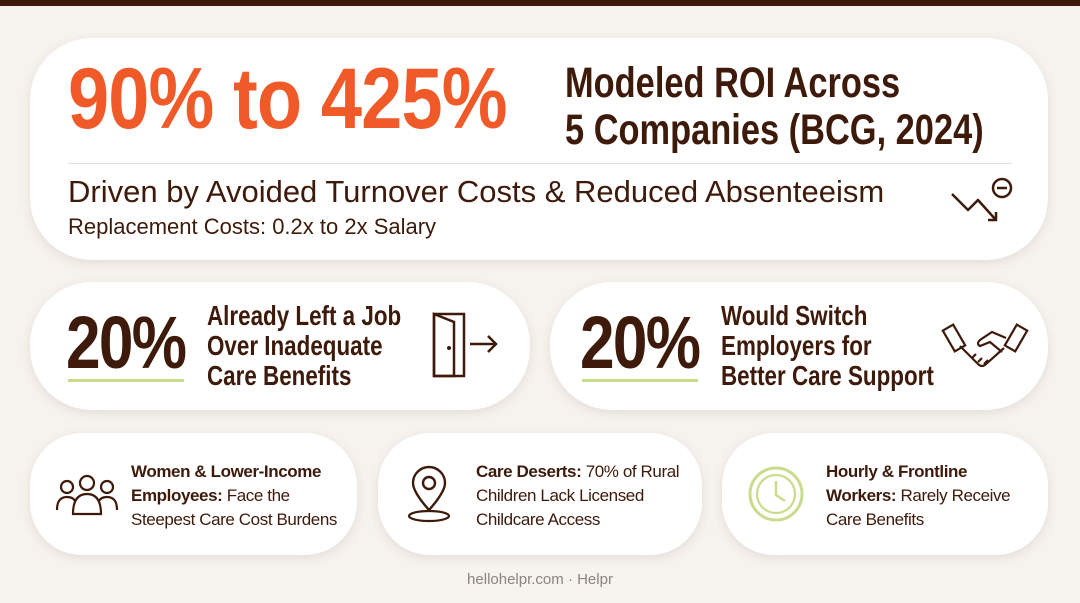 The height and width of the screenshot is (603, 1080). What do you see at coordinates (540, 3) in the screenshot?
I see `top-bar` at bounding box center [540, 3].